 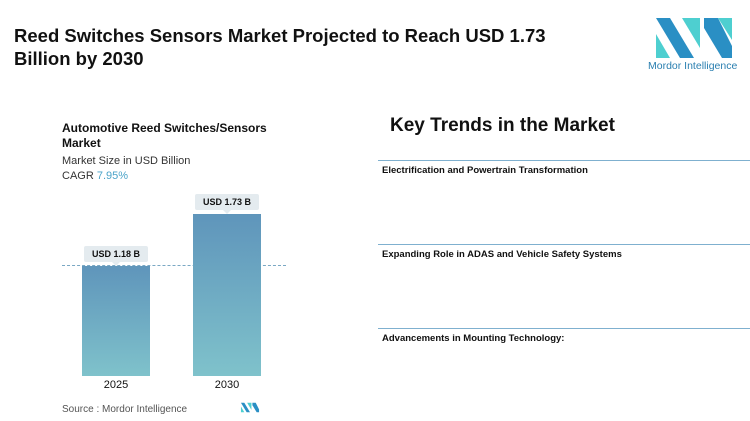 I want to click on source-label: Source :, so click(x=81, y=409).